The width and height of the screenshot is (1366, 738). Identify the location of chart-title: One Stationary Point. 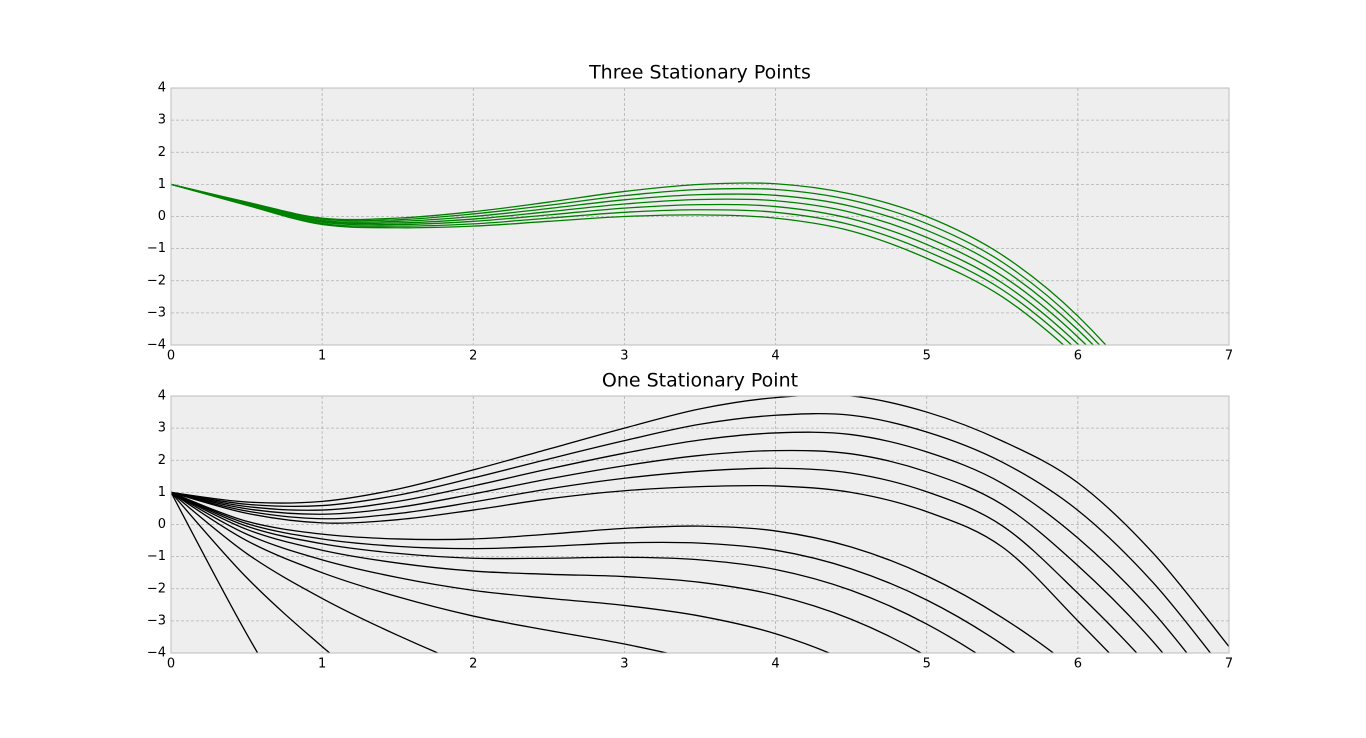
(700, 381).